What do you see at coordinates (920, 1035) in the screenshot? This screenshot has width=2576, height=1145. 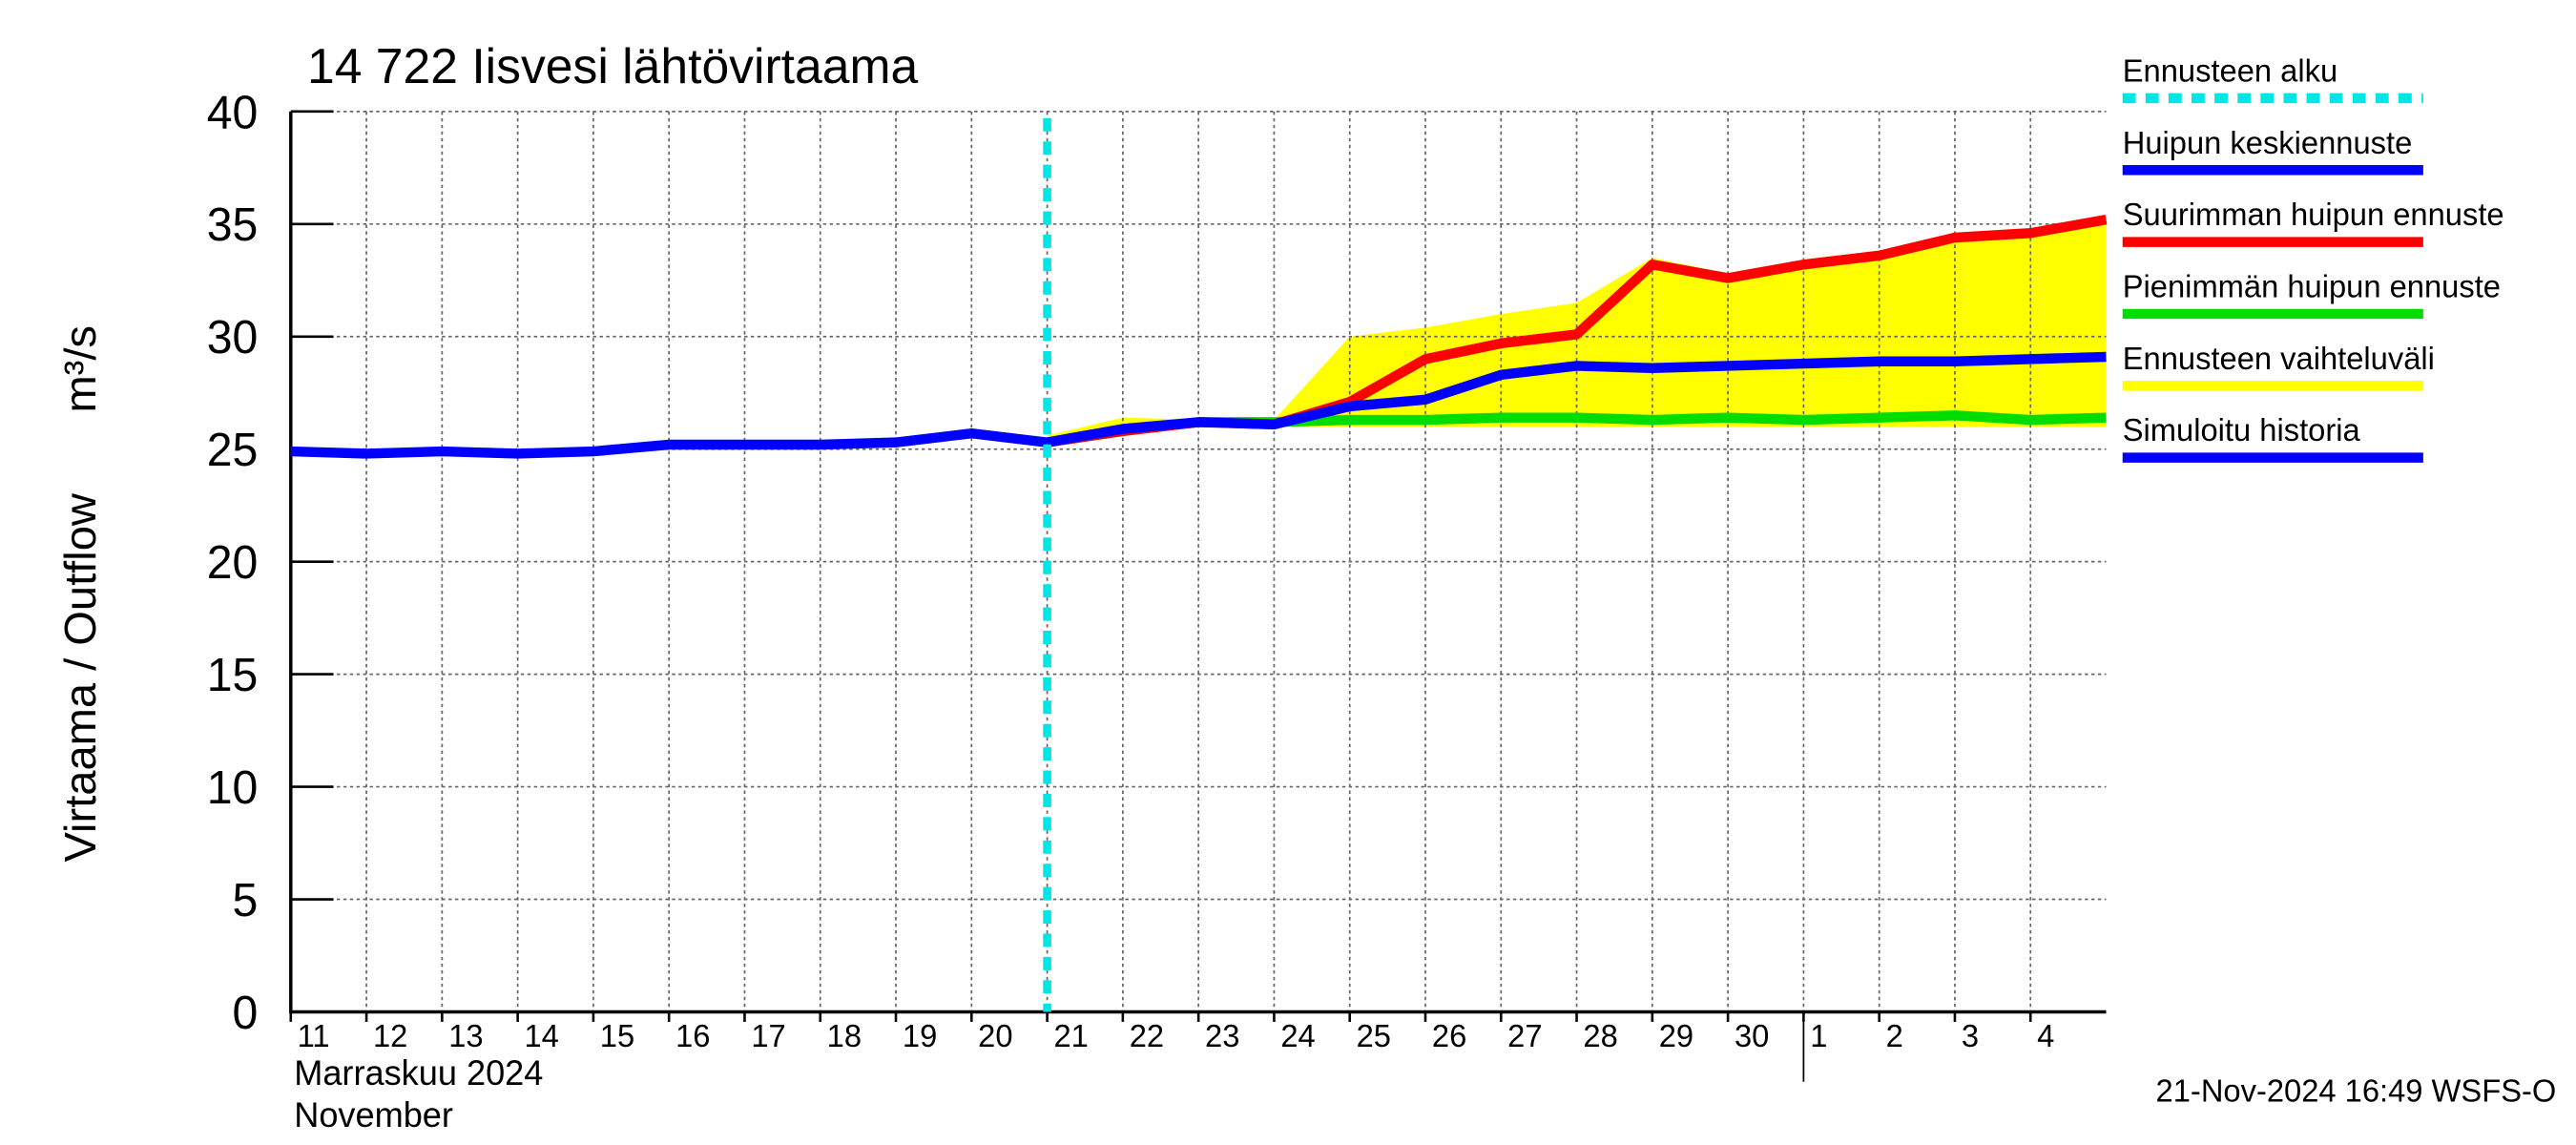 I see `x-tick-label: 19` at bounding box center [920, 1035].